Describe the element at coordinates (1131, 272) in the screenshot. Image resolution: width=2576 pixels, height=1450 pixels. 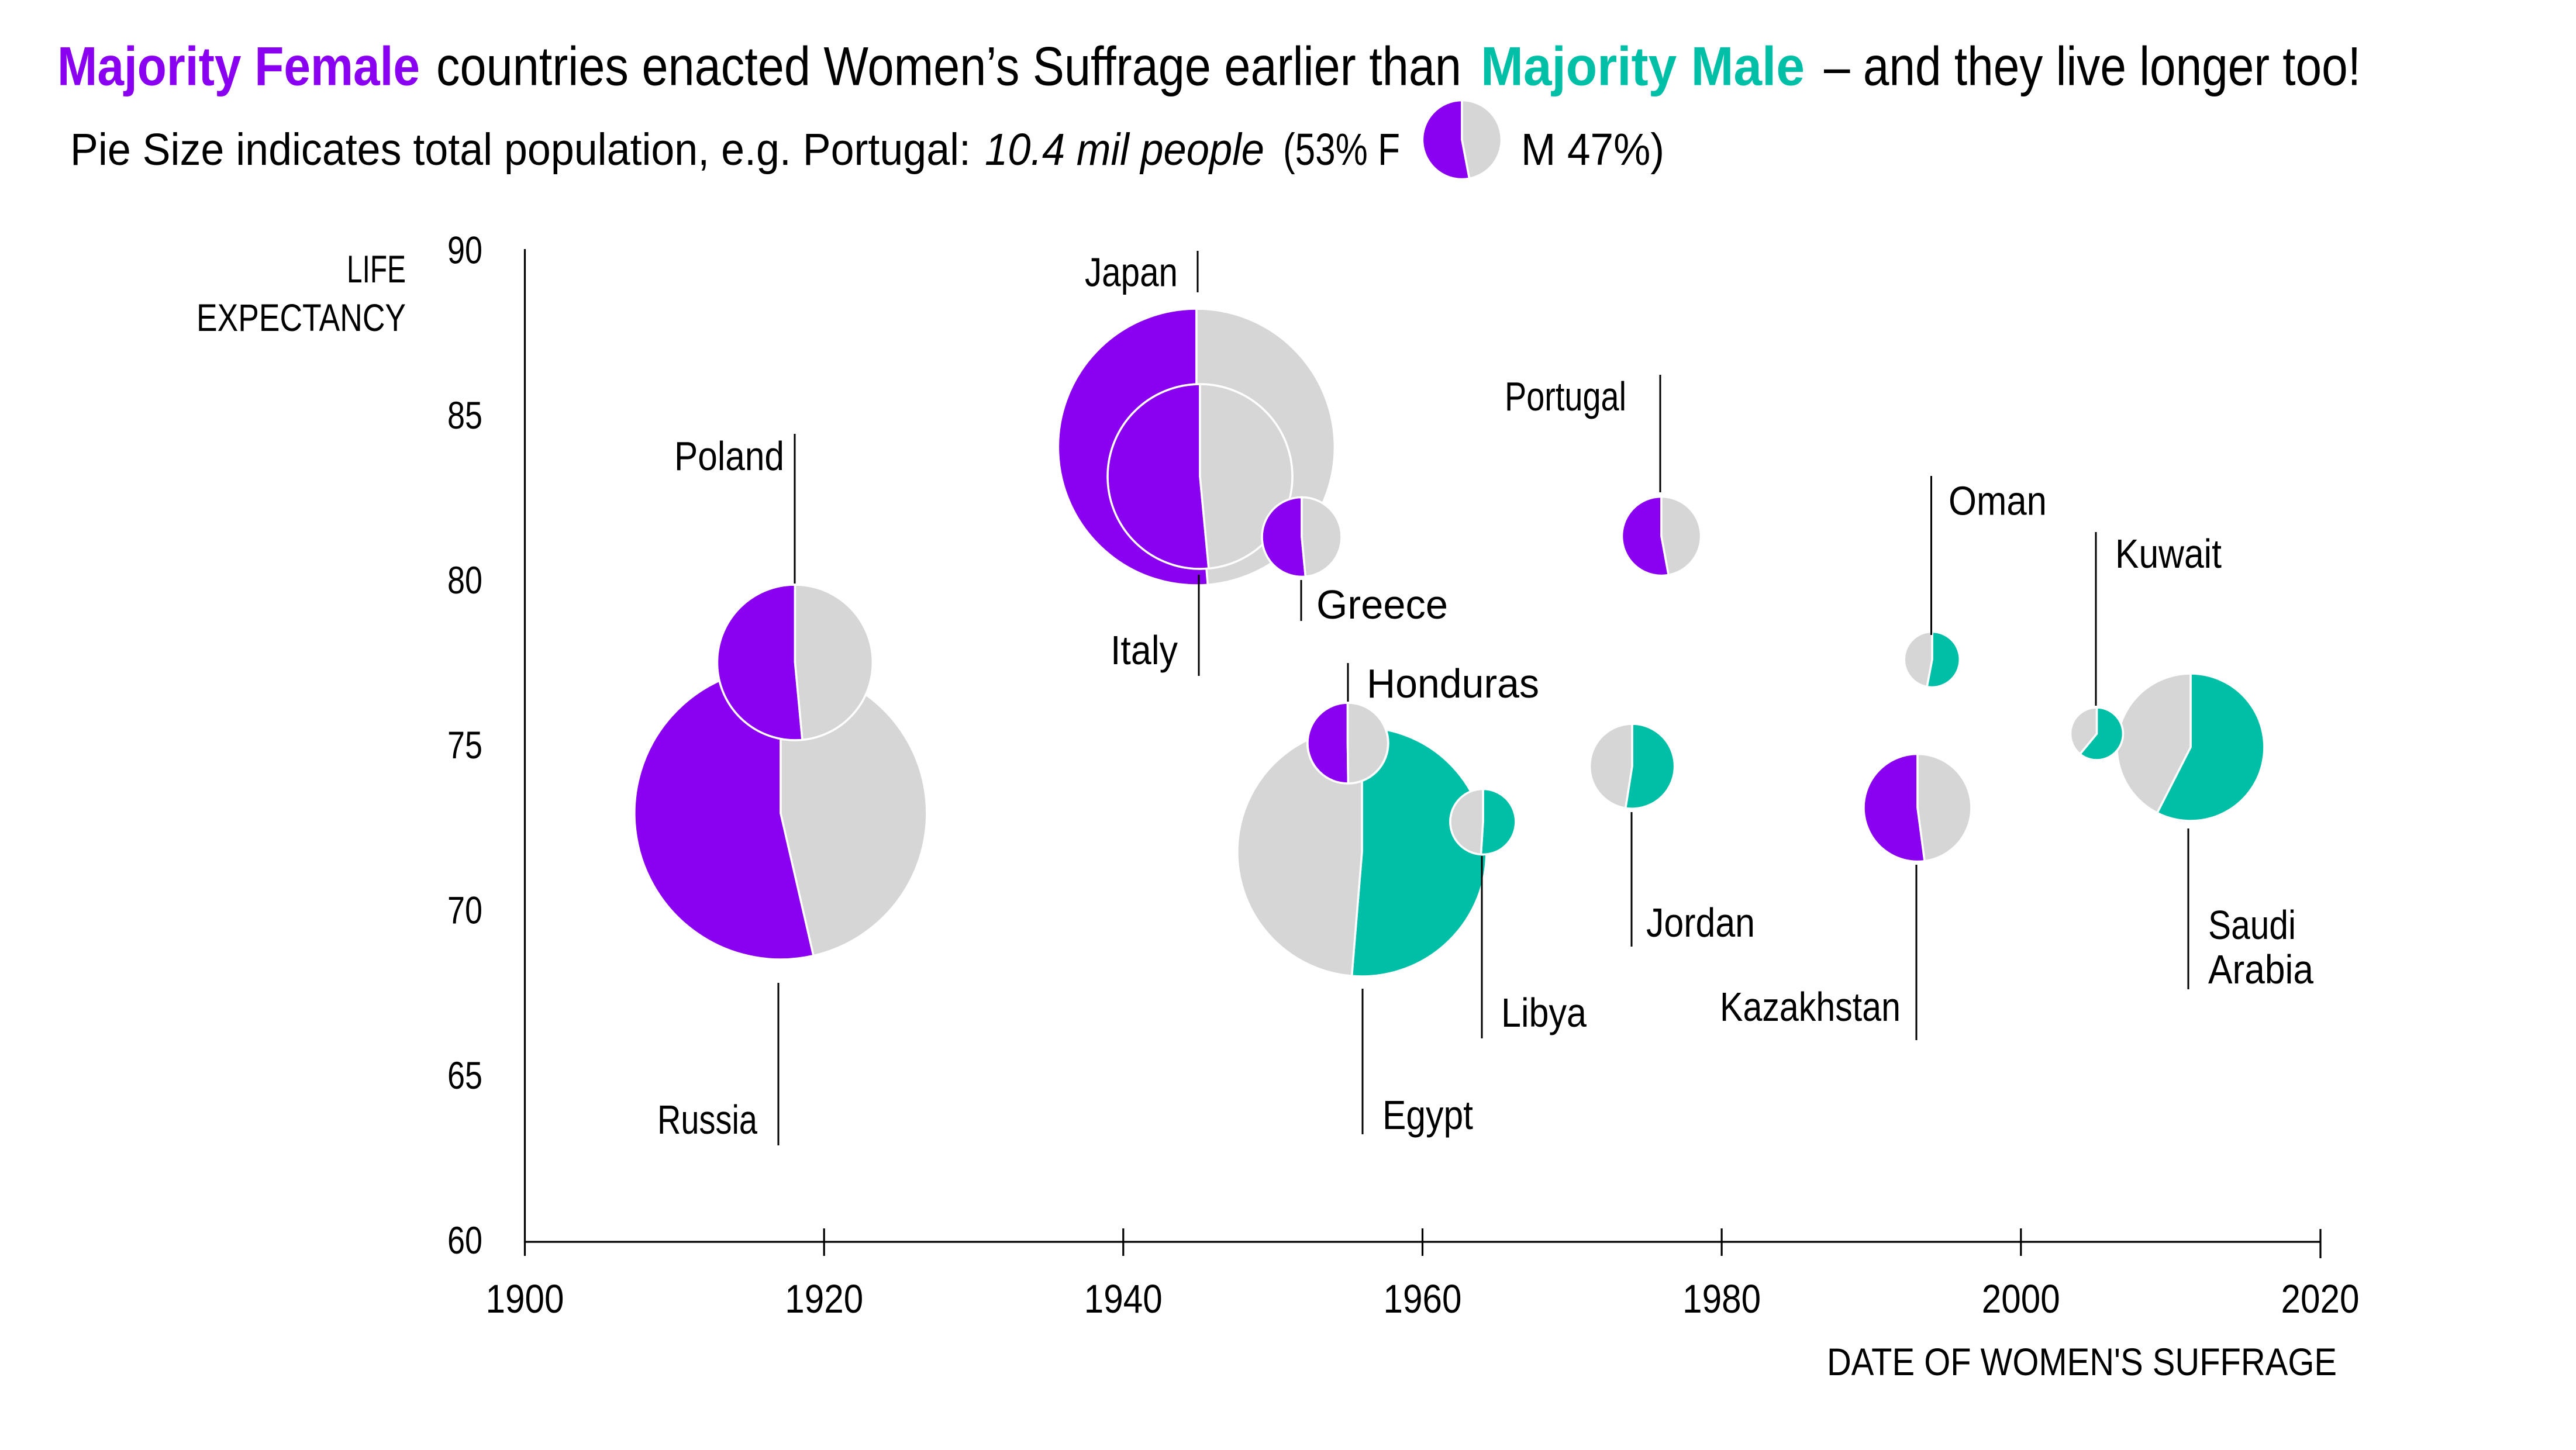
I see `svg-text: Japan` at that location.